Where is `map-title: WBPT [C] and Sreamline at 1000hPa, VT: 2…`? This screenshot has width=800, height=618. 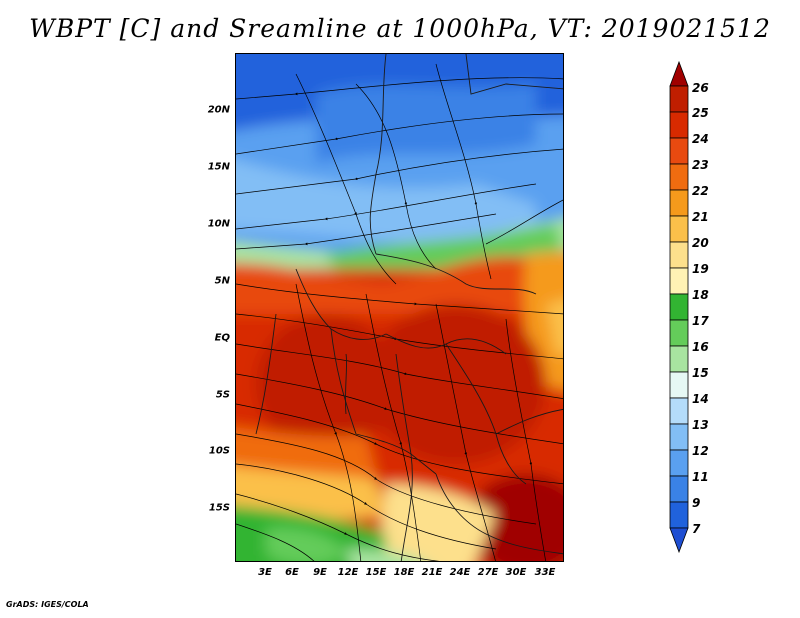
map-title: WBPT [C] and Sreamline at 1000hPa, VT: 2… is located at coordinates (400, 28).